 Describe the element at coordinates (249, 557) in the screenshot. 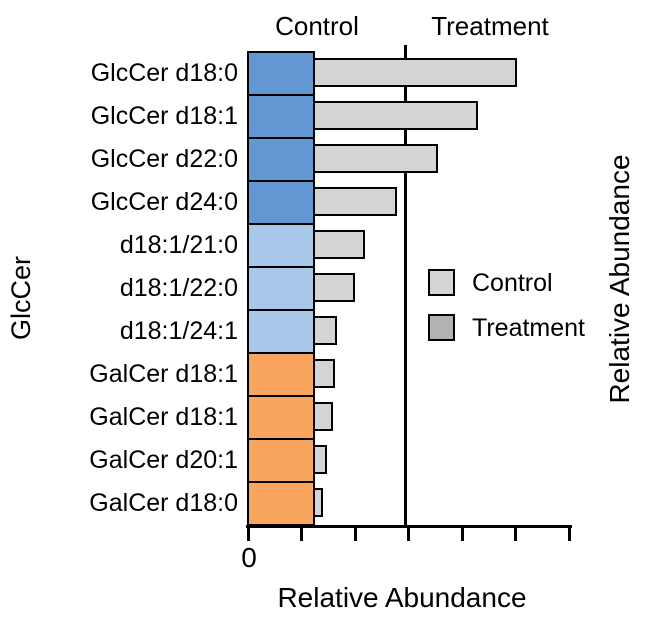

I see `x-axis-tick-label-zero: 0` at that location.